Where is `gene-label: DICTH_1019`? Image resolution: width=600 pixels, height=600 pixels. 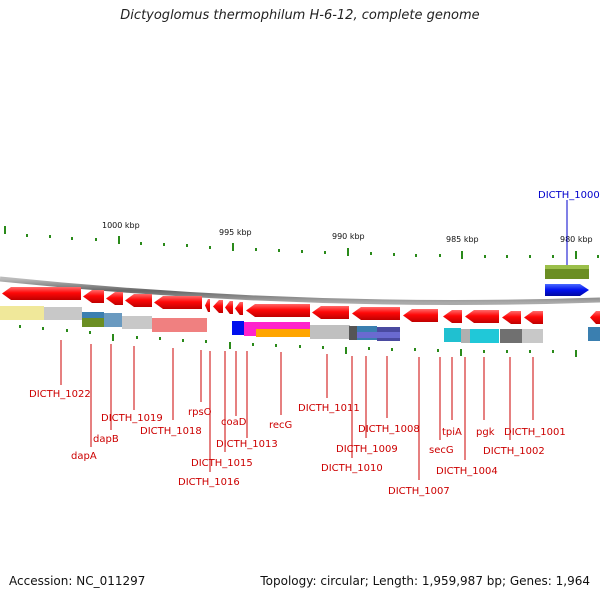 gene-label: DICTH_1019 is located at coordinates (132, 418).